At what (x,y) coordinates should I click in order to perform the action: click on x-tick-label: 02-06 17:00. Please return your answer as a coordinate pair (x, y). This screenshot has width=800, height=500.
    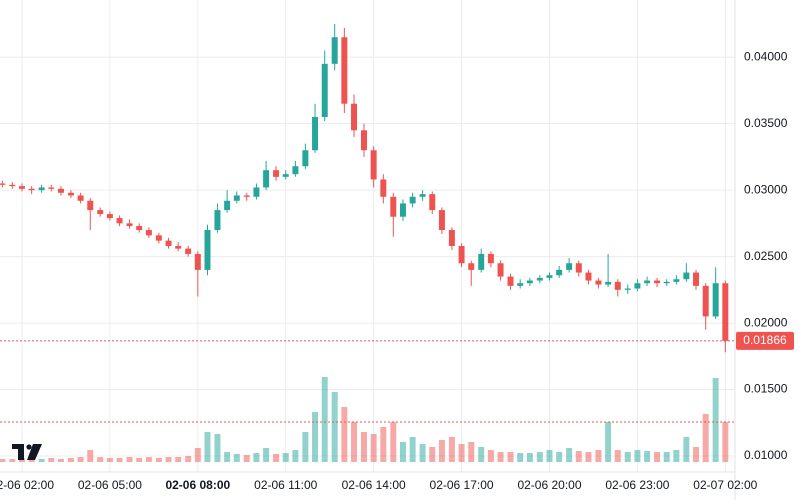
    Looking at the image, I should click on (462, 485).